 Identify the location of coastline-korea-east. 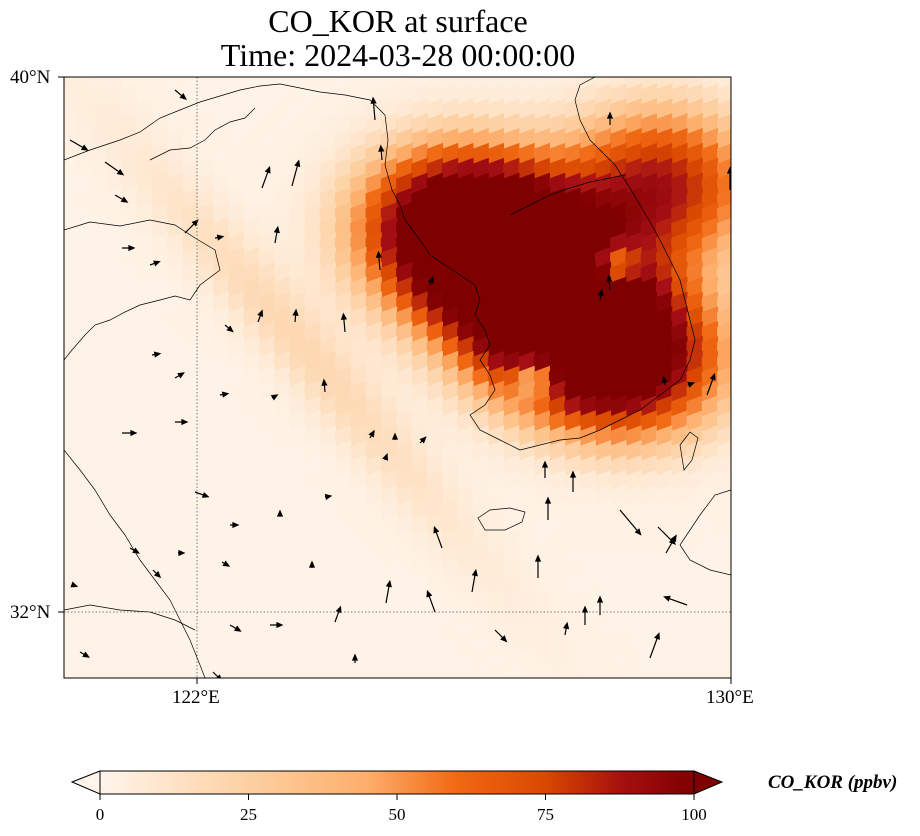
(635, 219).